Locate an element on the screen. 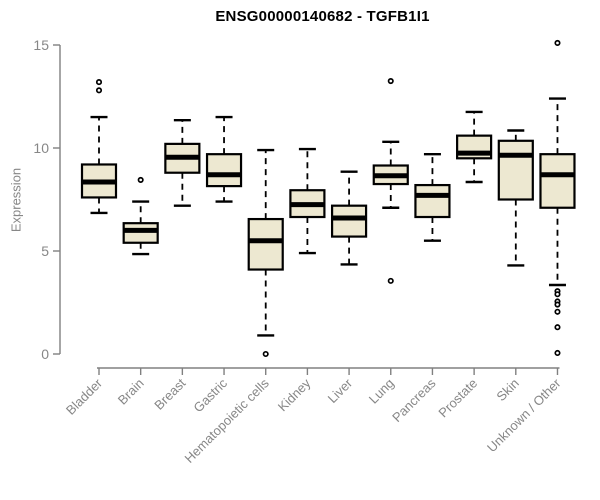 The width and height of the screenshot is (600, 500). x-tick-label: Brain is located at coordinates (131, 392).